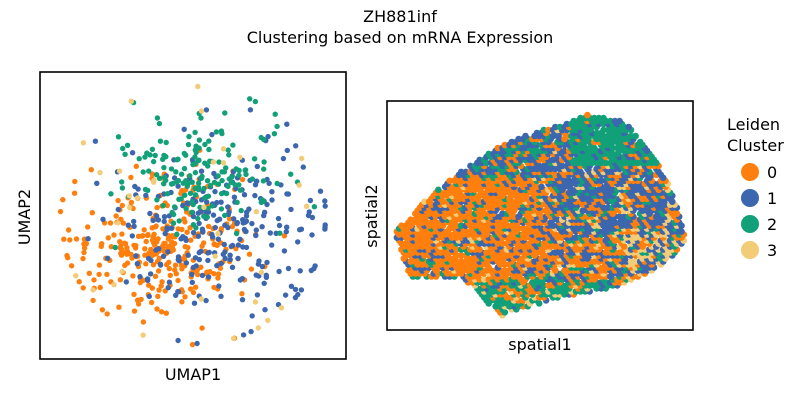 The height and width of the screenshot is (400, 800). What do you see at coordinates (772, 198) in the screenshot?
I see `legend-label-cluster-1: 1` at bounding box center [772, 198].